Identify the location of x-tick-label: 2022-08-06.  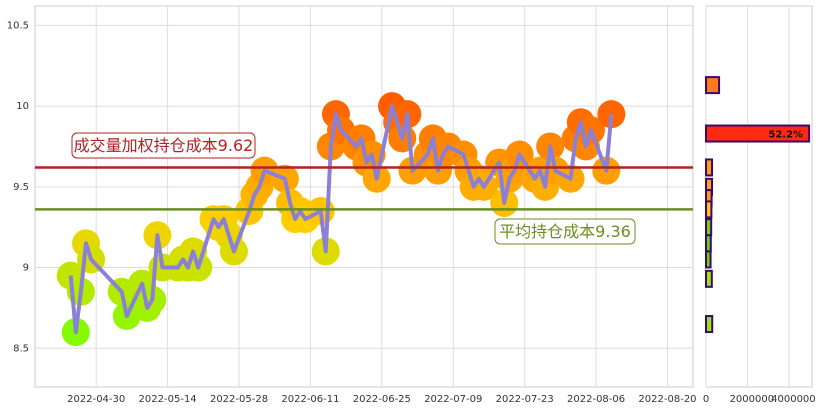
(596, 399).